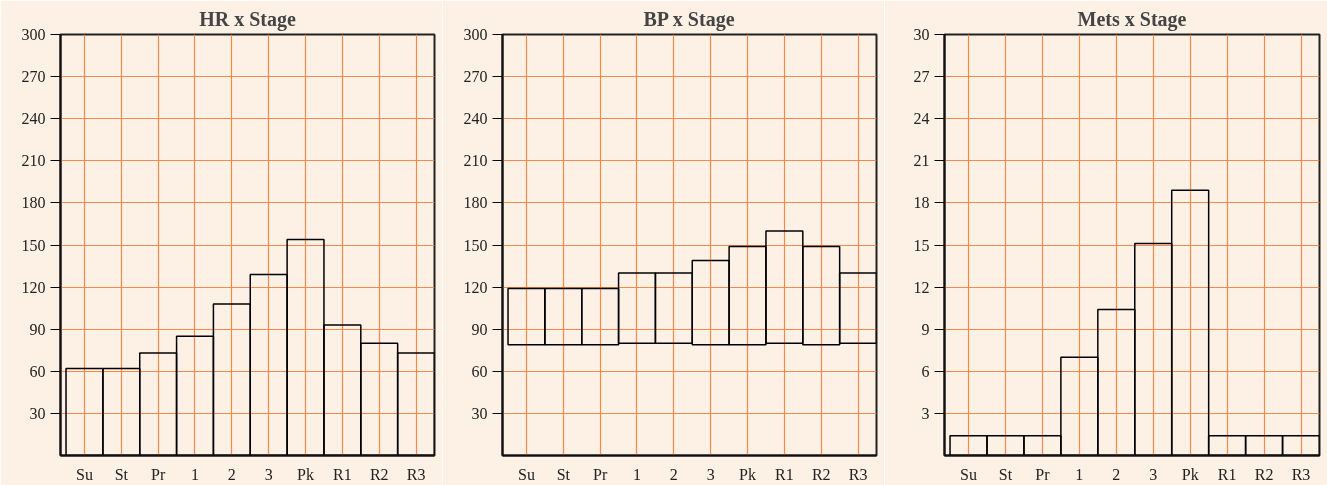  Describe the element at coordinates (1132, 19) in the screenshot. I see `chart-title: Mets x Stage` at that location.